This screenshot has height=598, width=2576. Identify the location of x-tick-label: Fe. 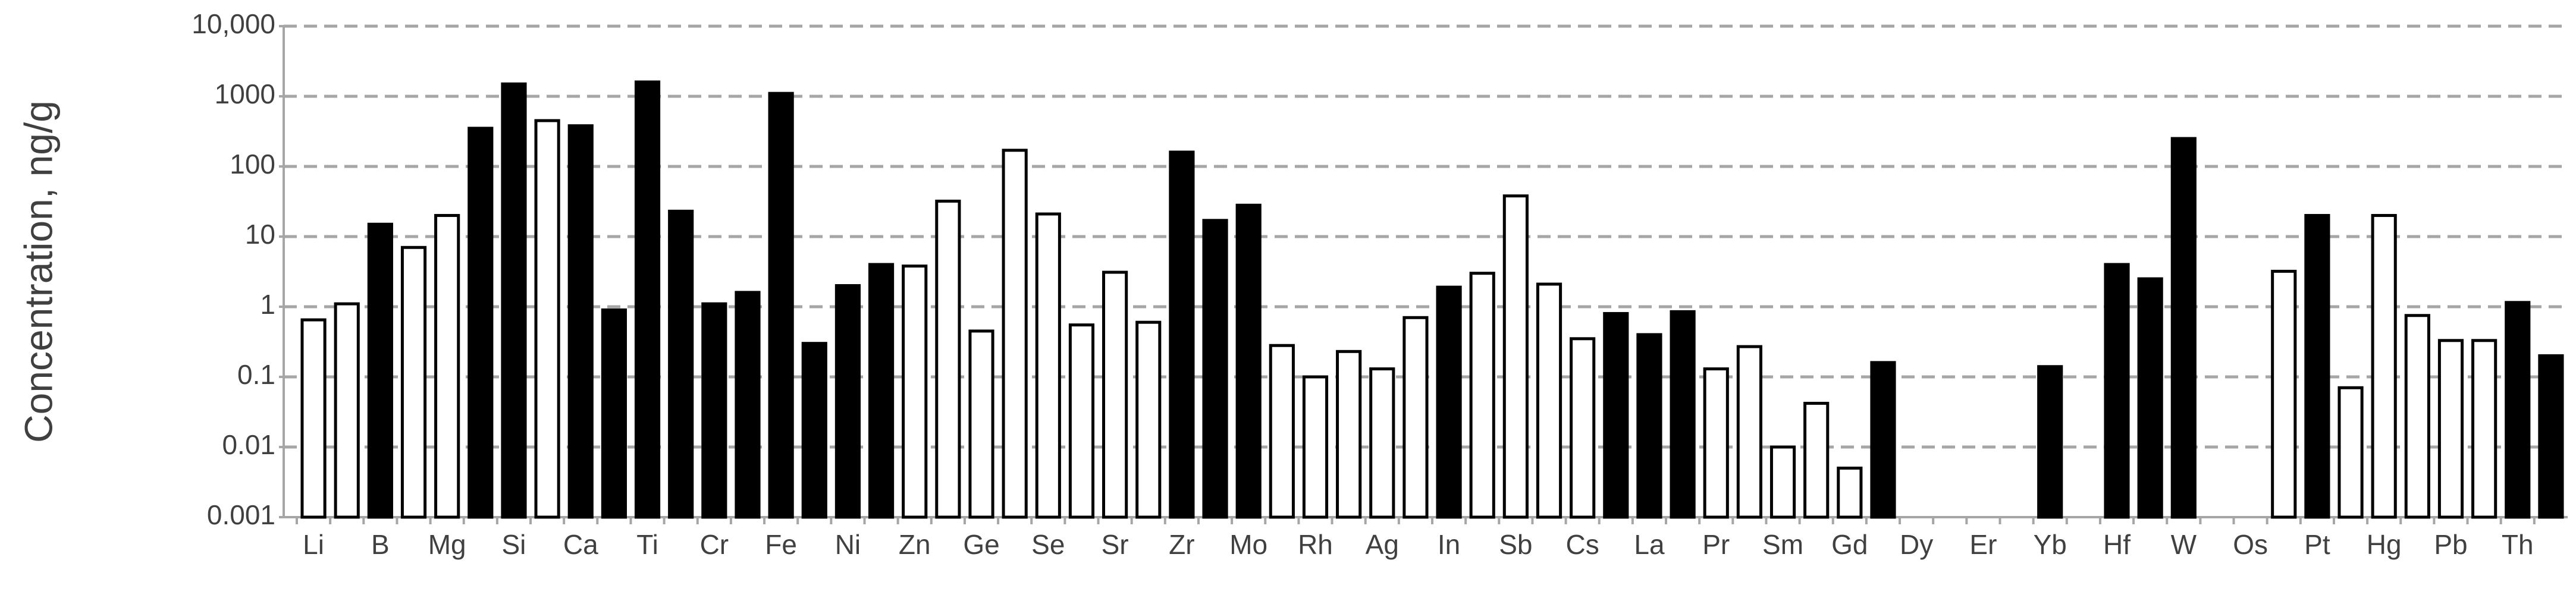
(781, 544).